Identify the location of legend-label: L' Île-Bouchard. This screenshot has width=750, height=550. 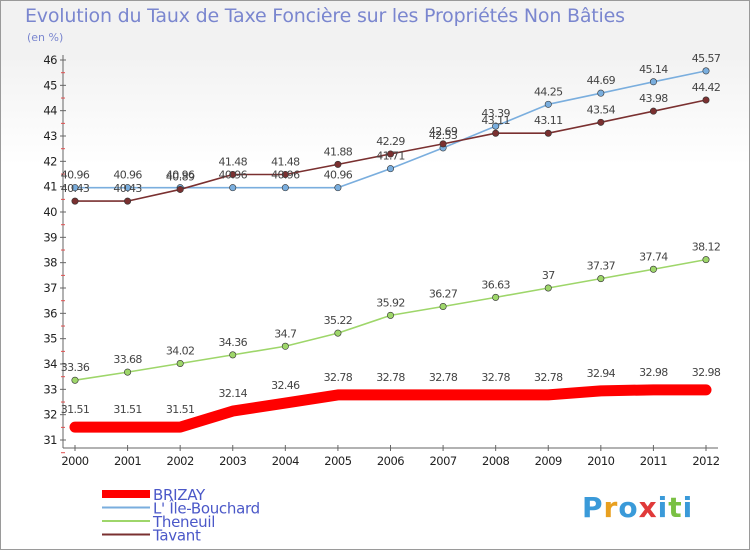
(206, 508).